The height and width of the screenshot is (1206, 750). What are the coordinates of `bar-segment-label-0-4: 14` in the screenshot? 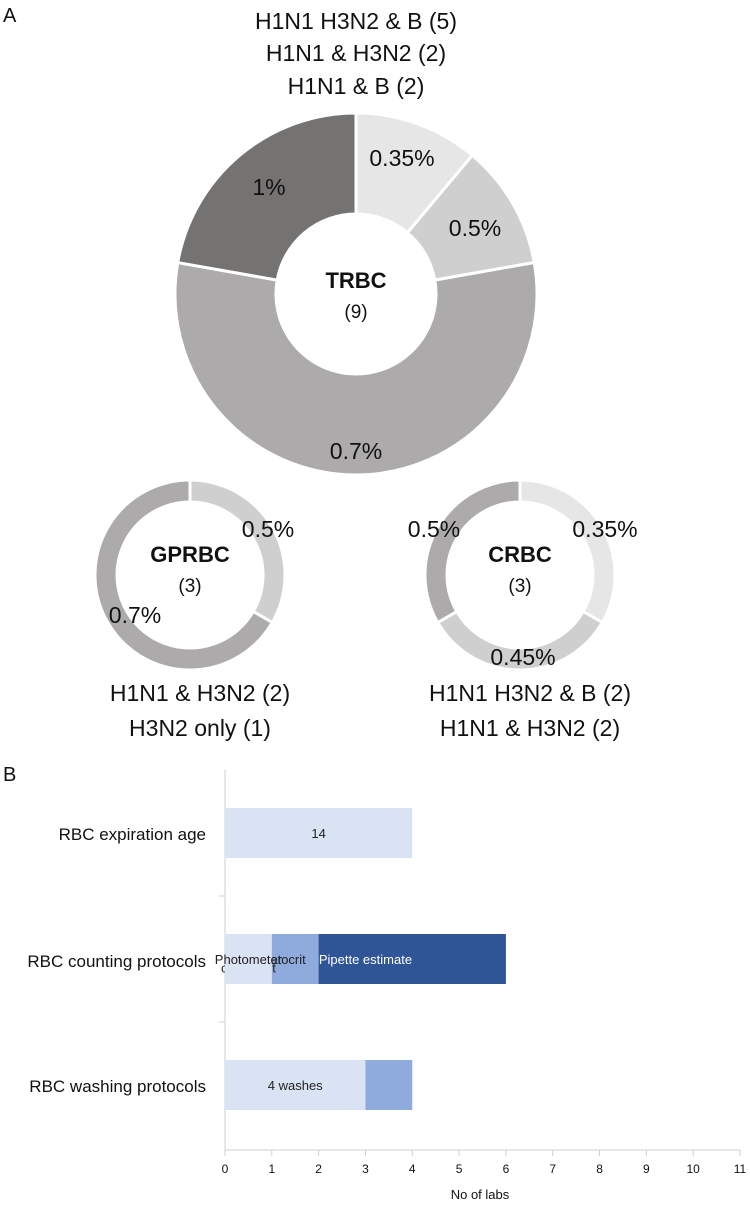 It's located at (318, 833).